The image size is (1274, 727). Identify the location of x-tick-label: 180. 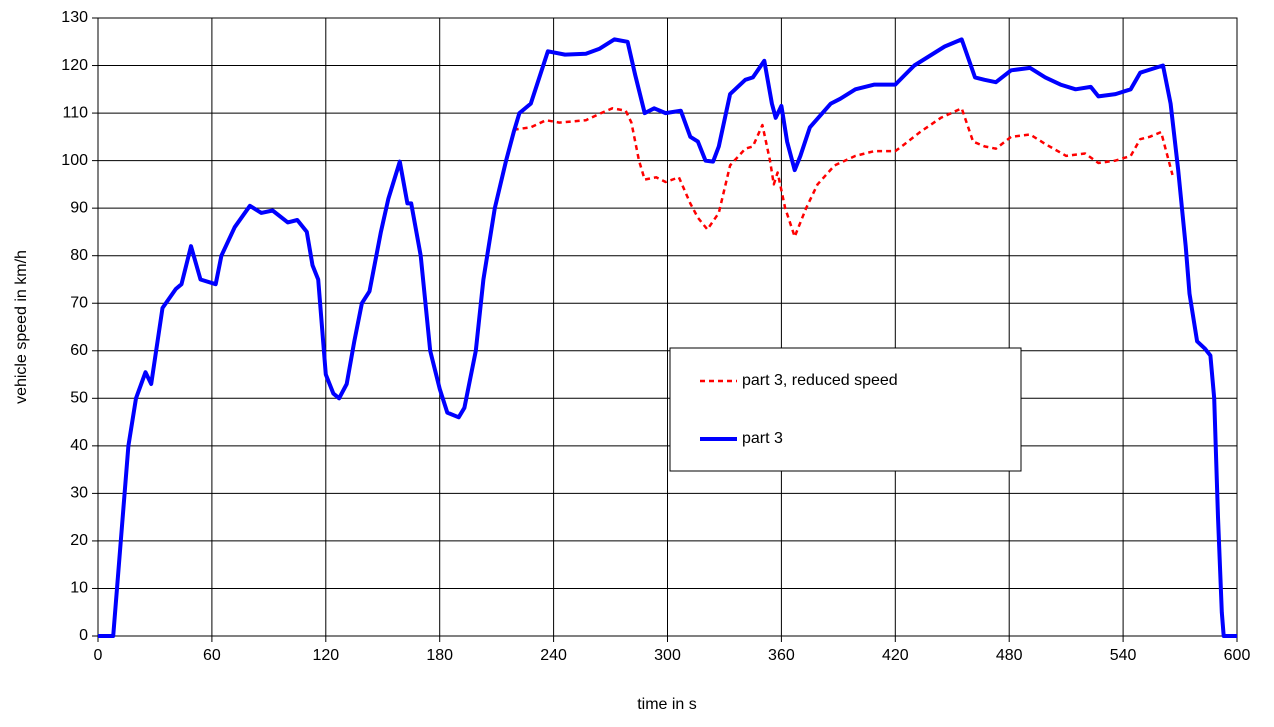
(439, 655).